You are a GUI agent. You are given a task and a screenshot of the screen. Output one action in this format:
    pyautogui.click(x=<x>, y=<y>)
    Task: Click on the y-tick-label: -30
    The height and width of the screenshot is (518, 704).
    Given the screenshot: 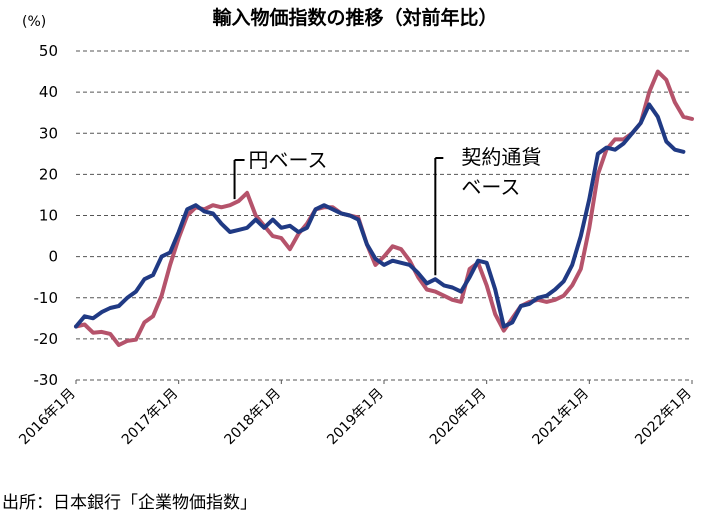 What is the action you would take?
    pyautogui.click(x=46, y=380)
    